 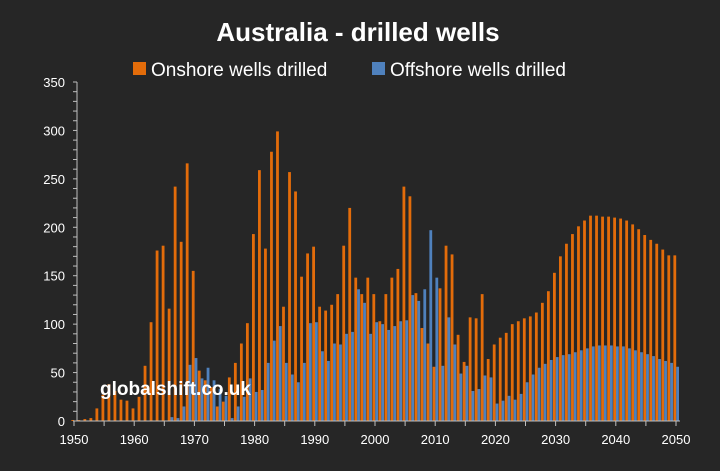 What do you see at coordinates (85, 420) in the screenshot?
I see `bar-onshore-1952` at bounding box center [85, 420].